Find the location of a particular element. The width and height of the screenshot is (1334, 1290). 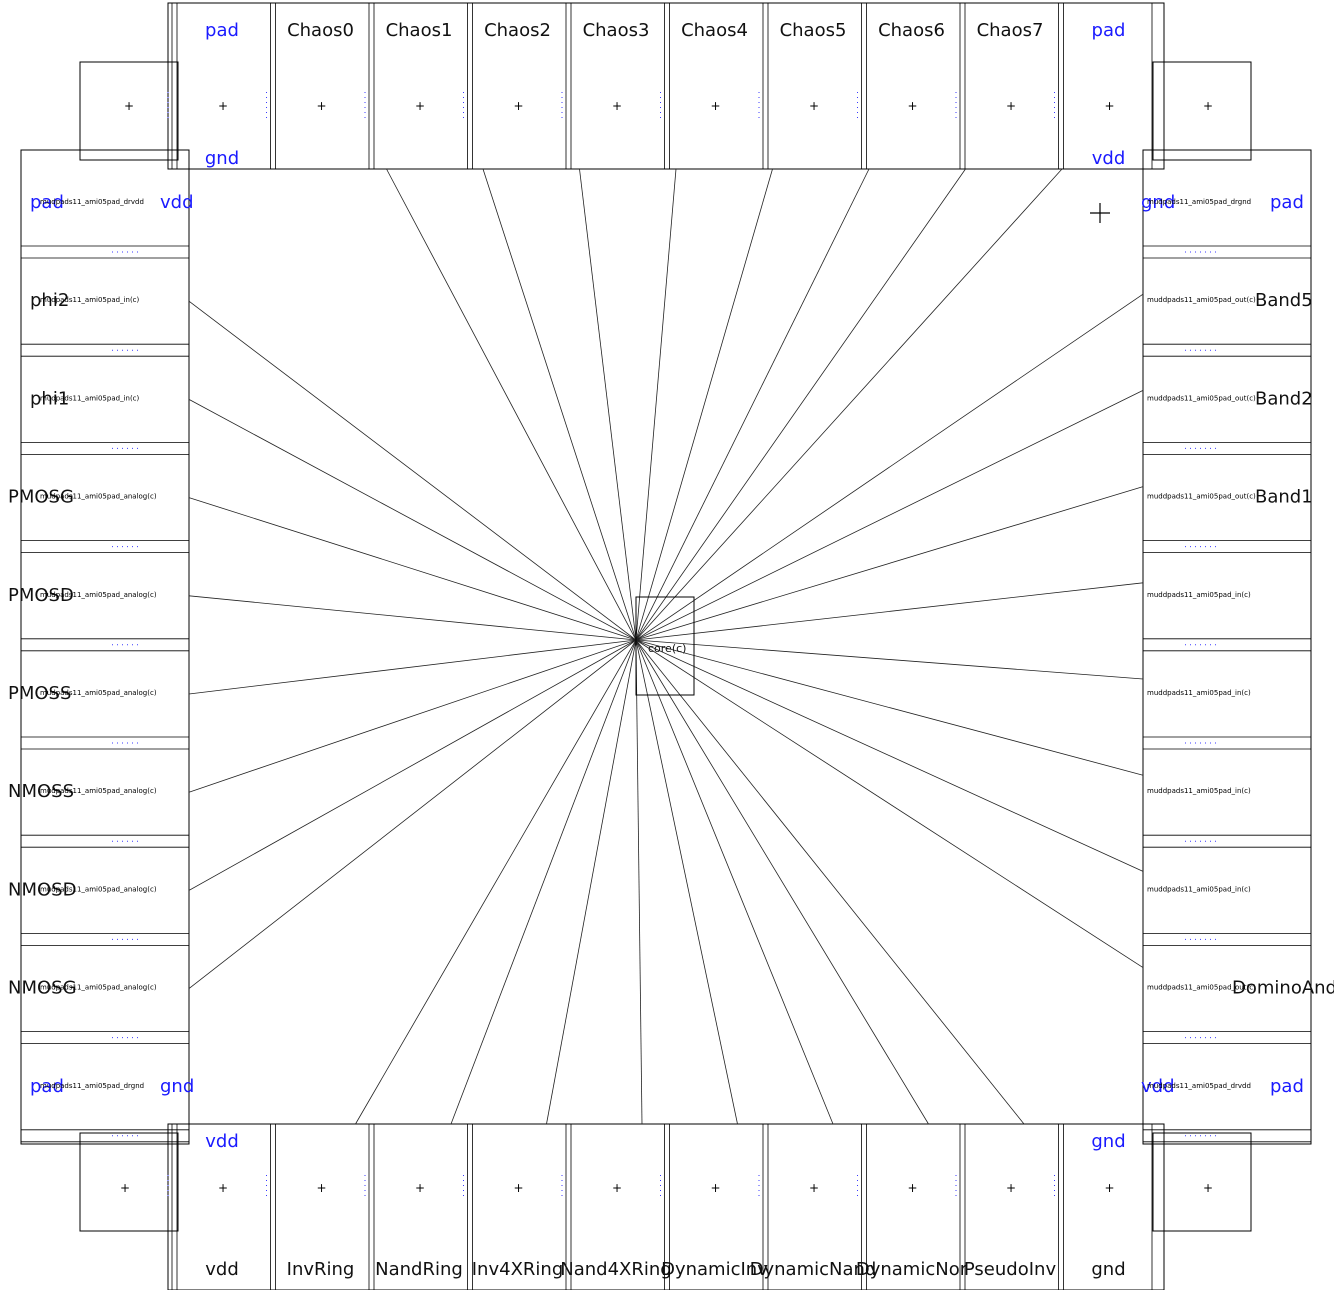

right-pad-3: muddpads11_ami05pad_out(c) Band1 is located at coordinates (1228, 520).